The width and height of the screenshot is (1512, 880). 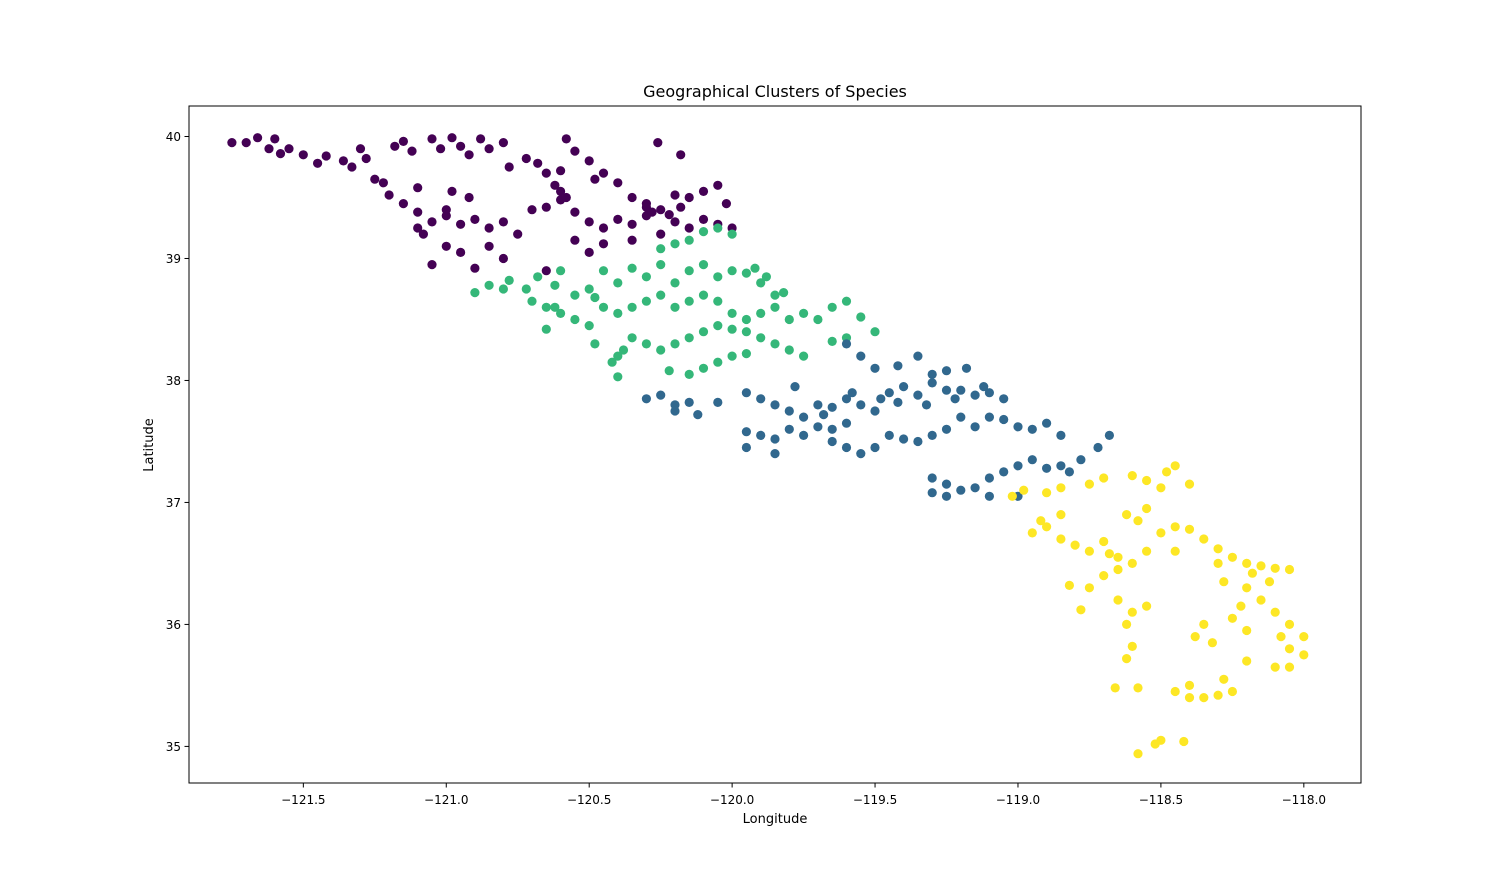 I want to click on x-tick-label: −118.0, so click(x=1304, y=800).